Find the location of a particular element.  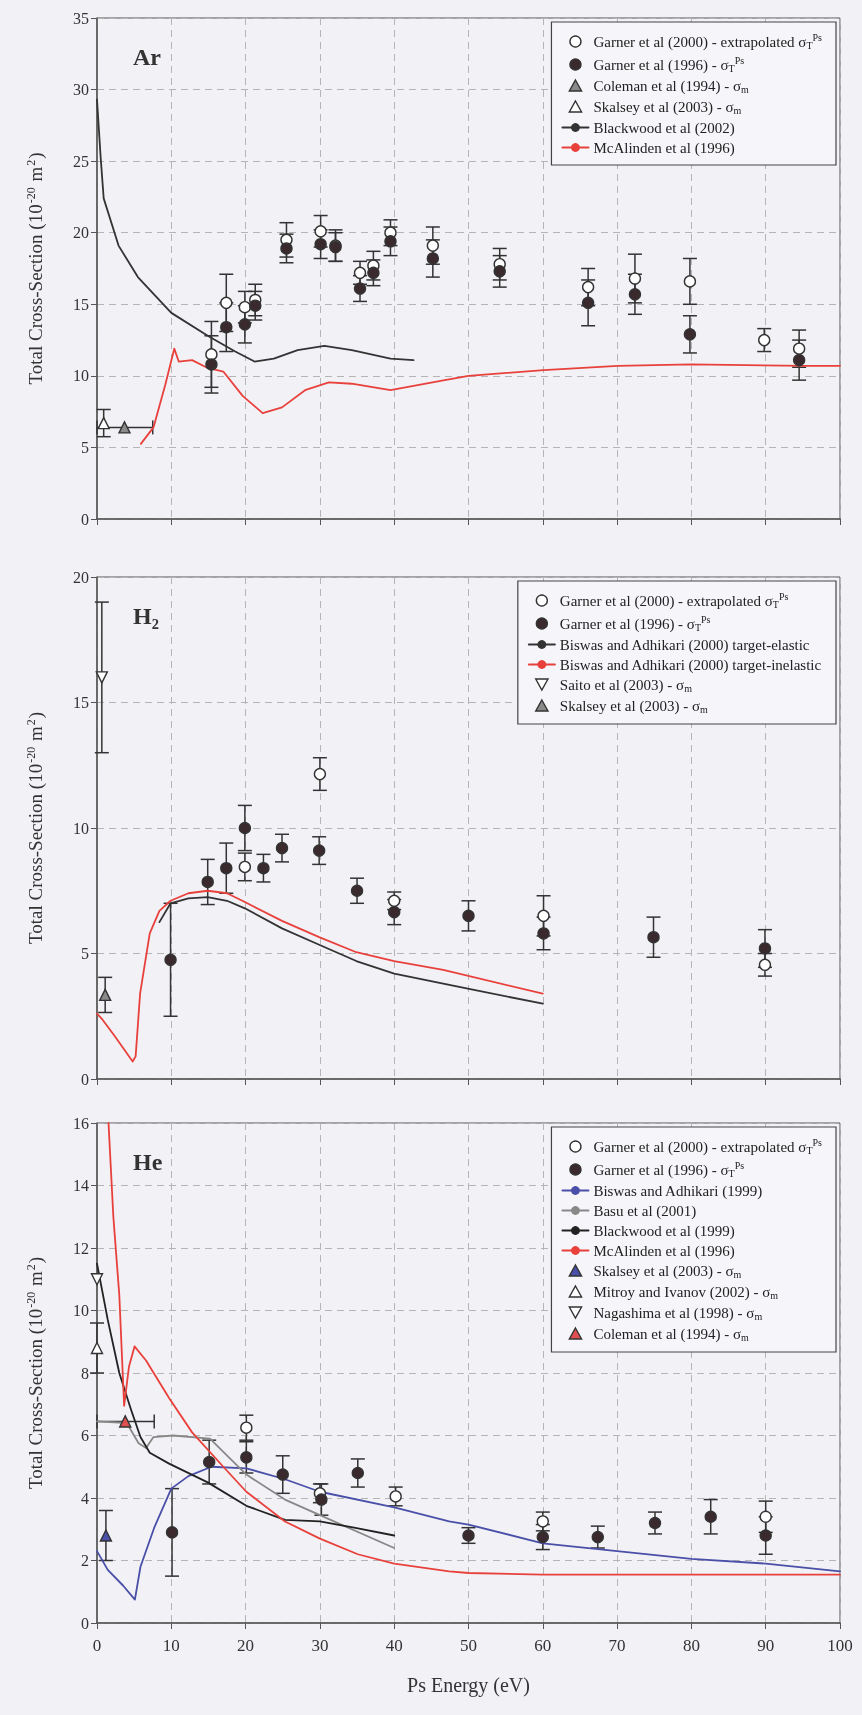

y-tick-label: 2 is located at coordinates (85, 1560).